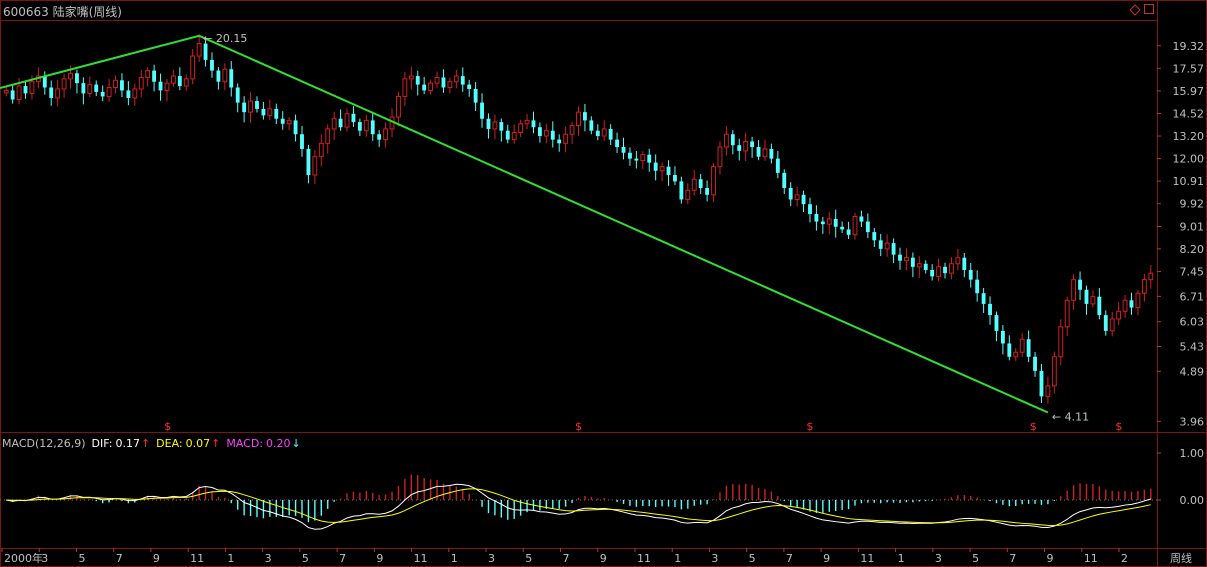  What do you see at coordinates (1189, 181) in the screenshot?
I see `price-tick-label: 10.91` at bounding box center [1189, 181].